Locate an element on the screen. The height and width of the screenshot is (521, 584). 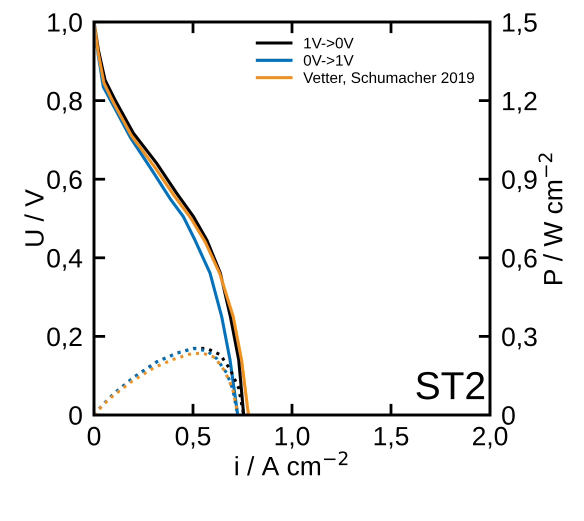
y2-tick-label: 0 is located at coordinates (508, 415).